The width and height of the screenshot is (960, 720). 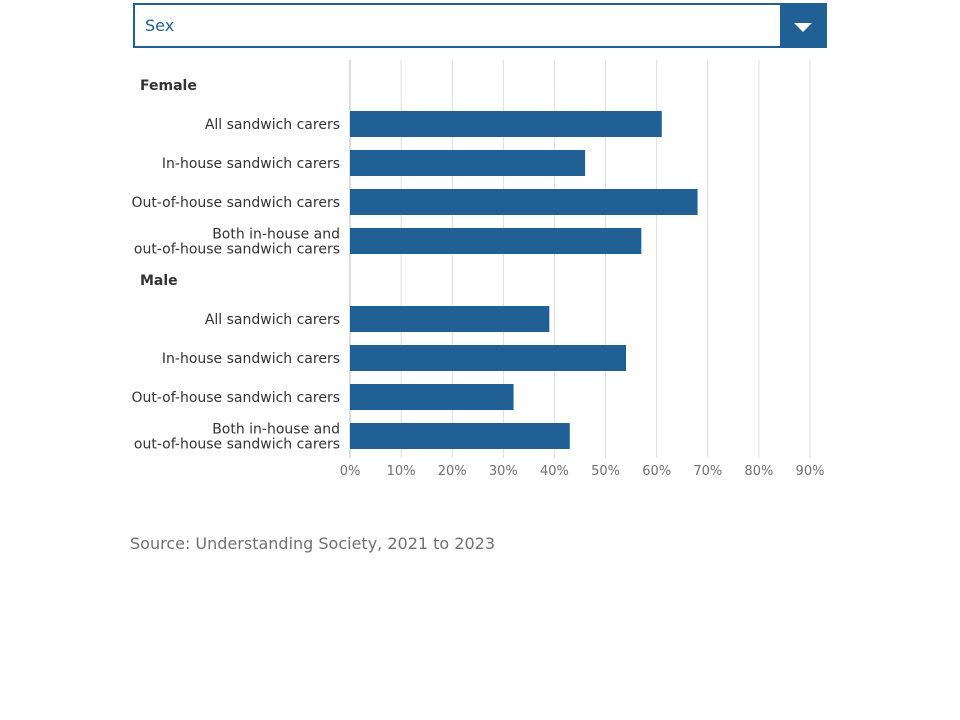 I want to click on group-label: Female, so click(x=168, y=86).